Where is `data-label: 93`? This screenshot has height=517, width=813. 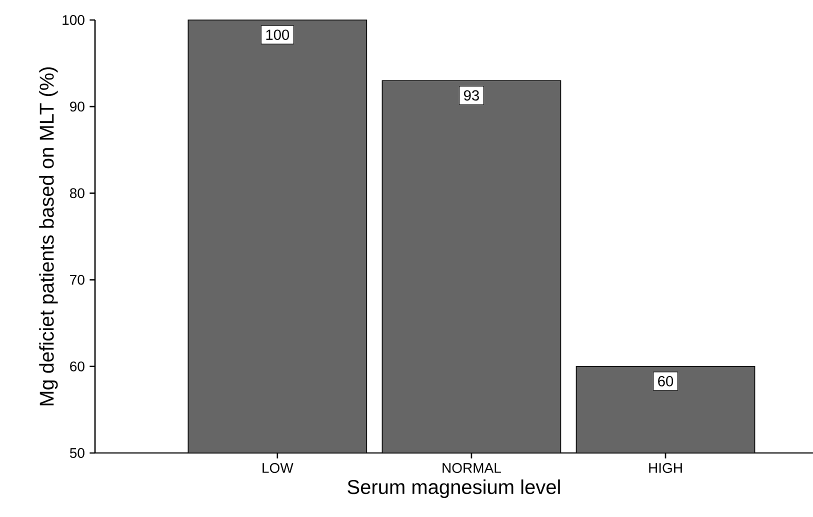 data-label: 93 is located at coordinates (471, 95).